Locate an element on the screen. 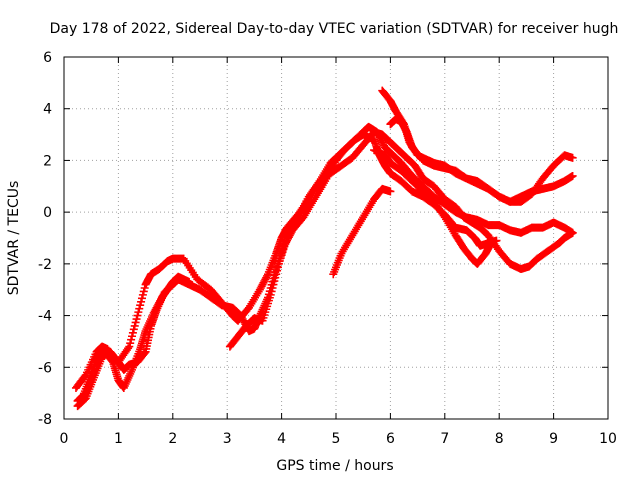 This screenshot has width=640, height=480. x-axis-label: GPS time / hours is located at coordinates (334, 466).